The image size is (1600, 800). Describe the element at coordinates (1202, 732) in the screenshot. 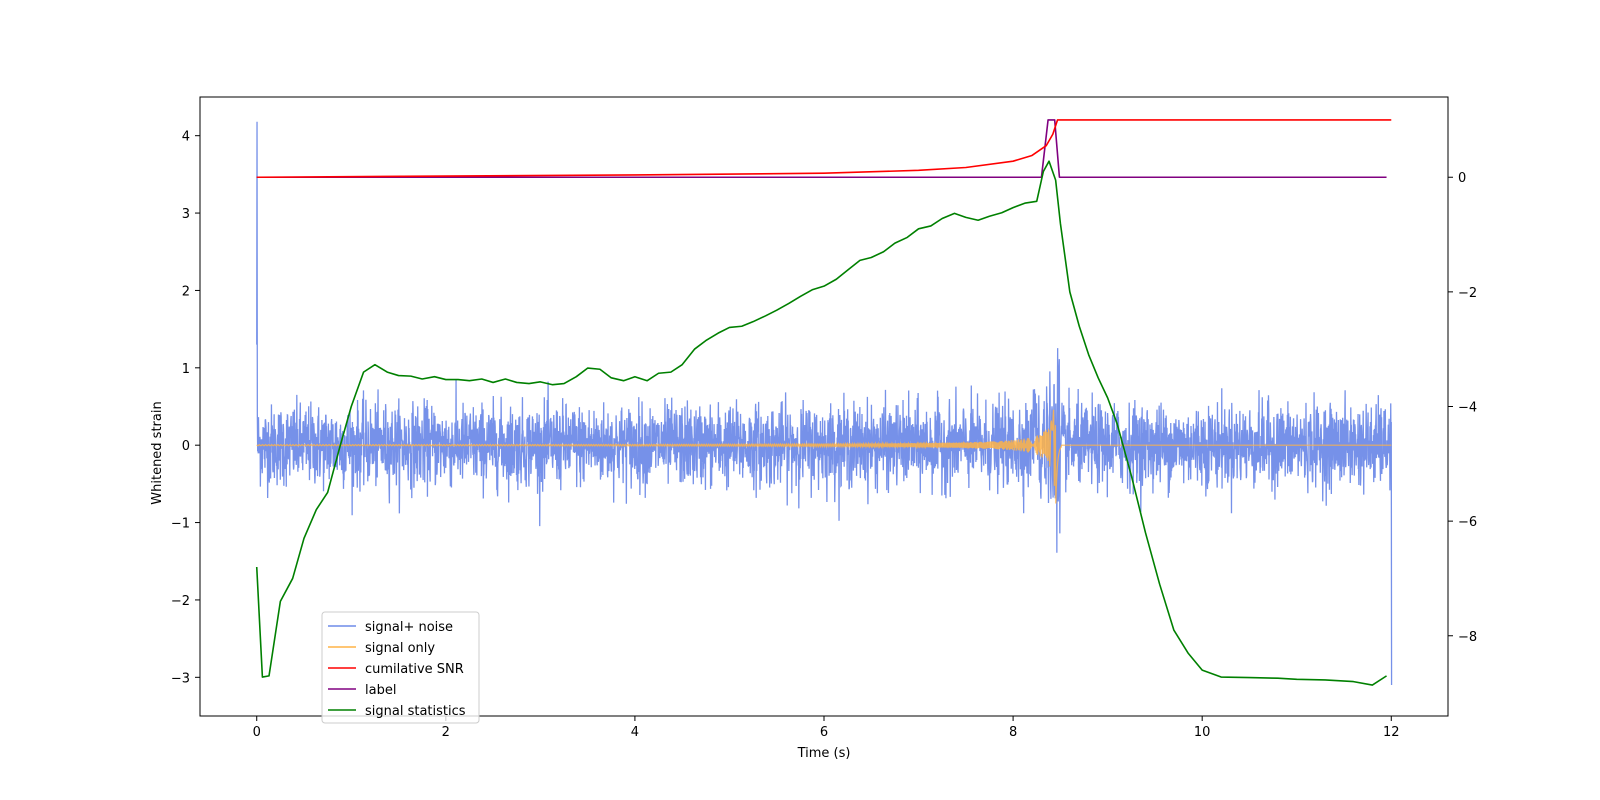

I see `x-tick-label: 10` at that location.